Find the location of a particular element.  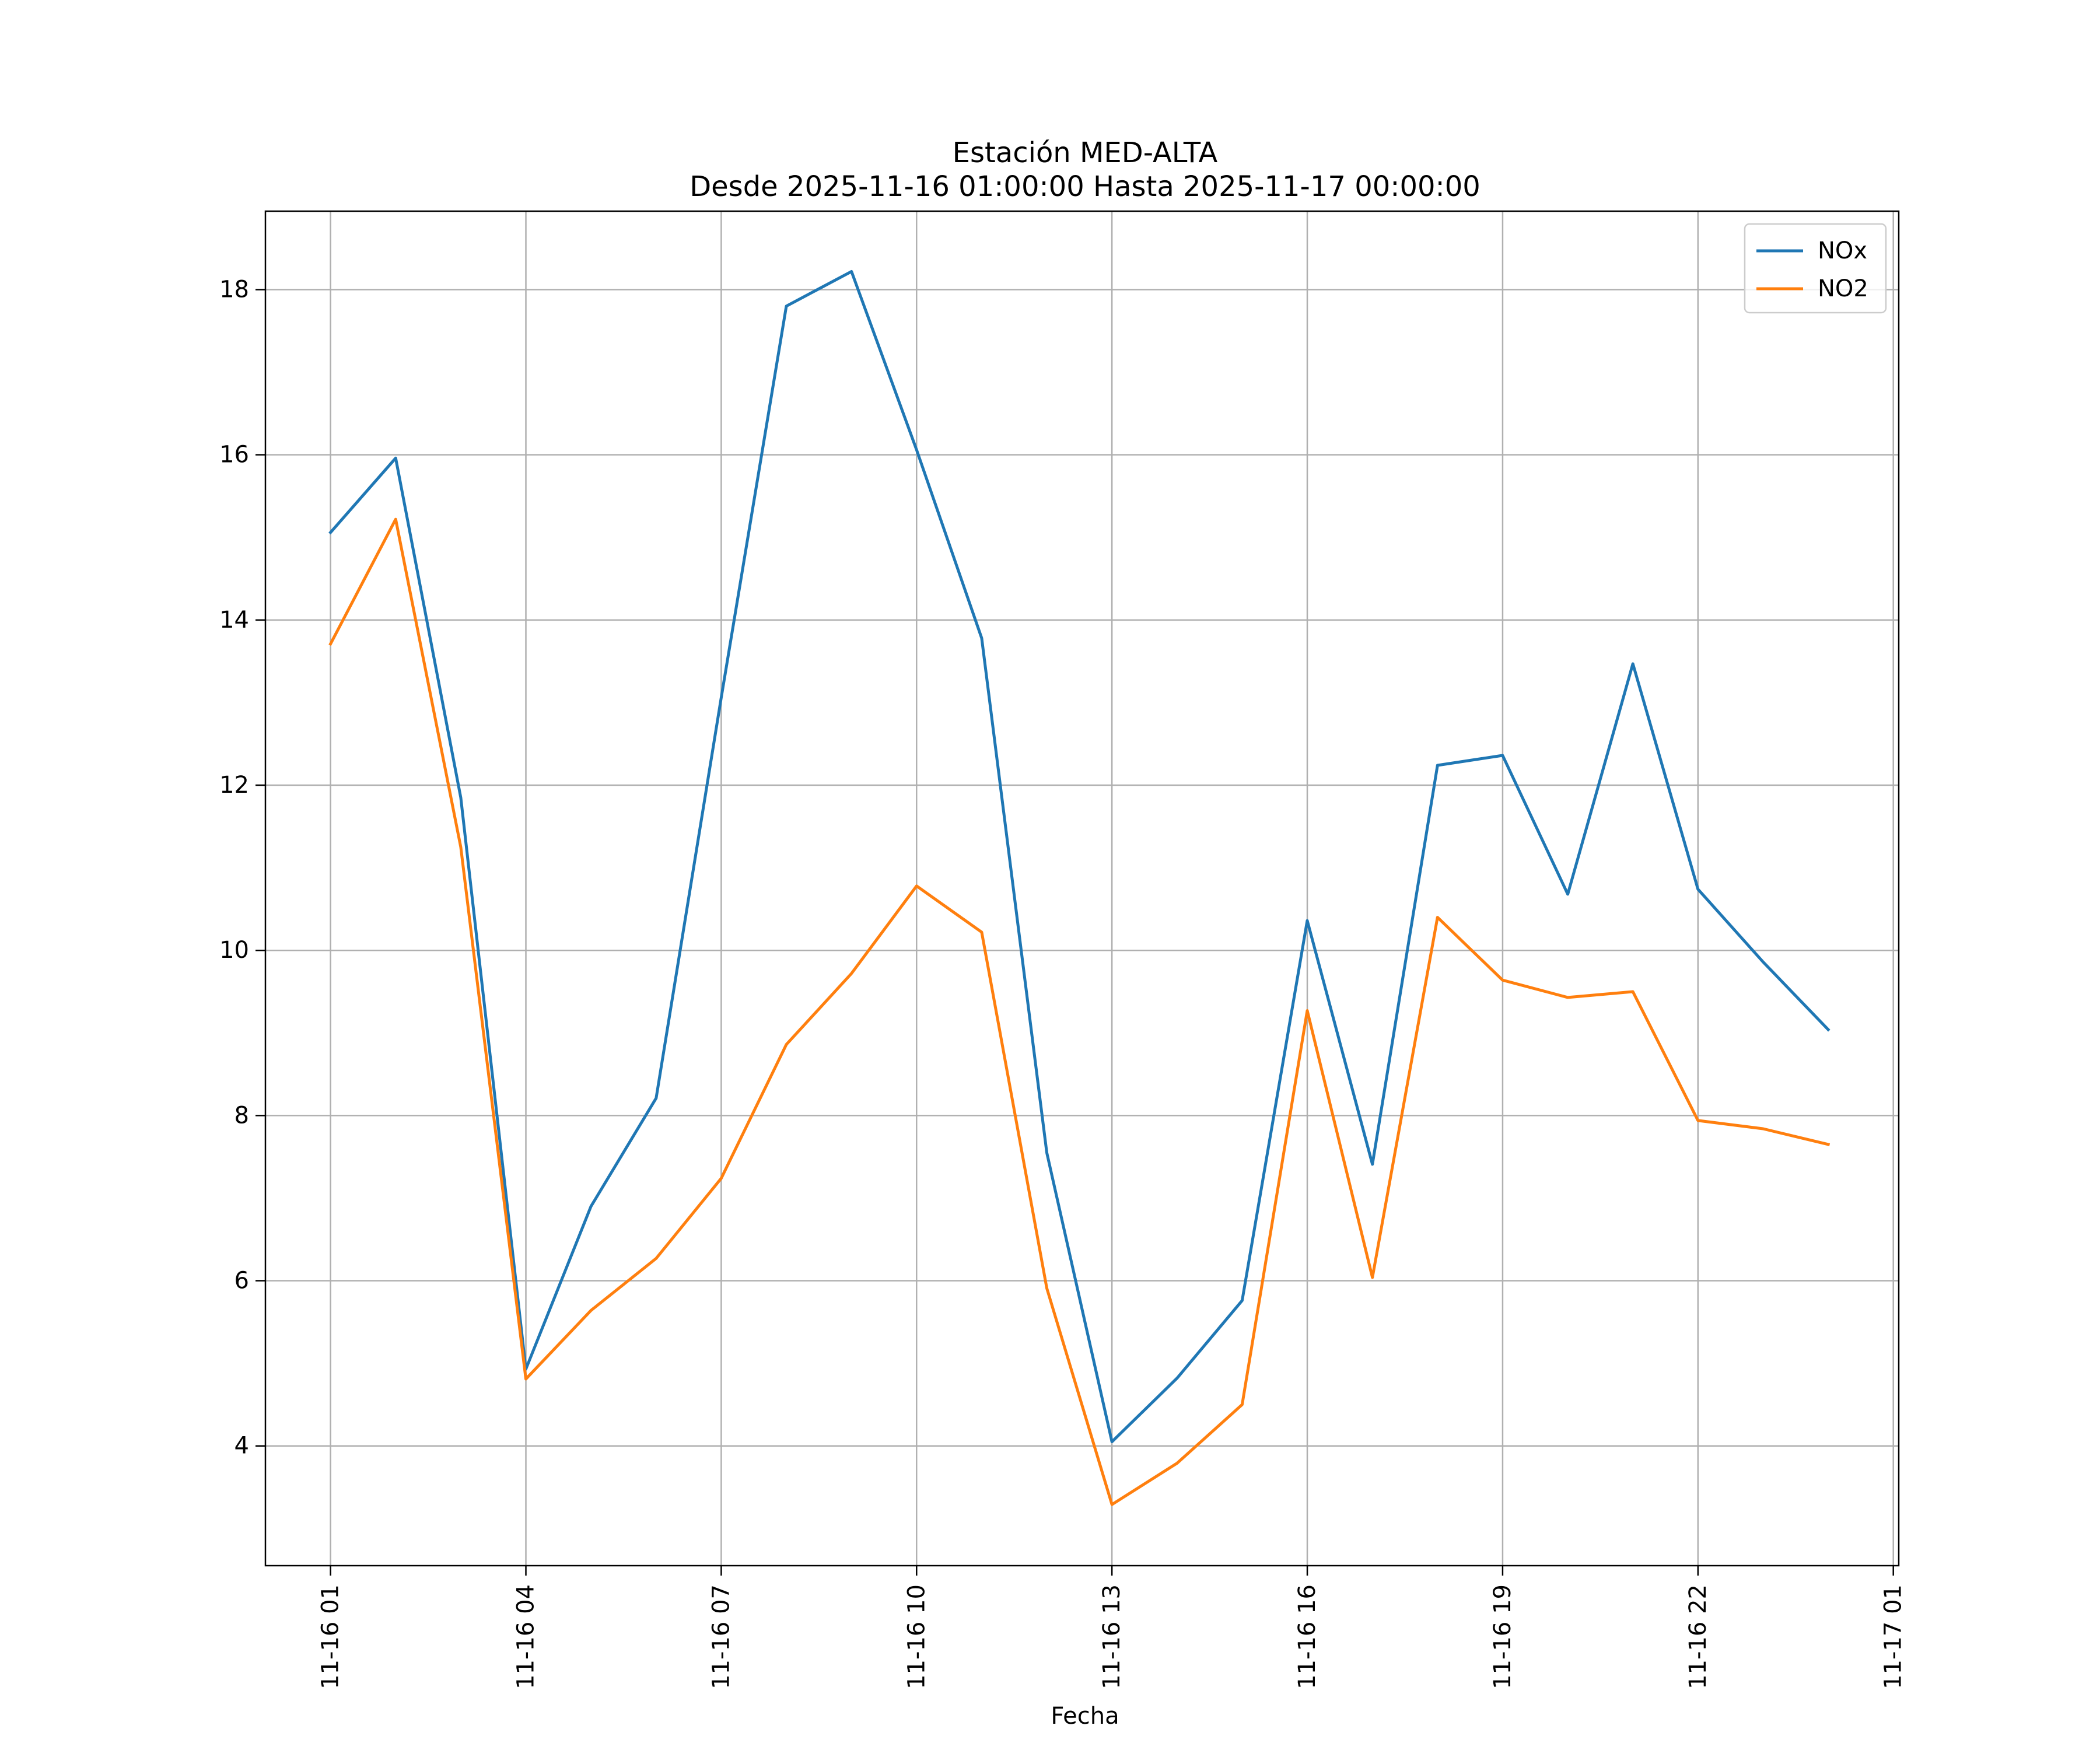

legend: NOx NO2 is located at coordinates (1815, 268).